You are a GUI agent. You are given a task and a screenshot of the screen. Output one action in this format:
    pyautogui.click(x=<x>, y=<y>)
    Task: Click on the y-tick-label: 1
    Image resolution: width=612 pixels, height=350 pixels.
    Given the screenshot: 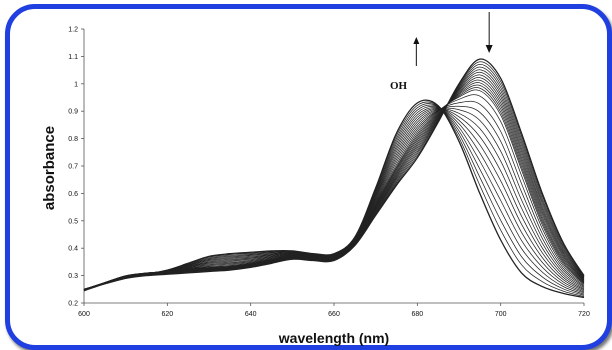 What is the action you would take?
    pyautogui.click(x=76, y=84)
    